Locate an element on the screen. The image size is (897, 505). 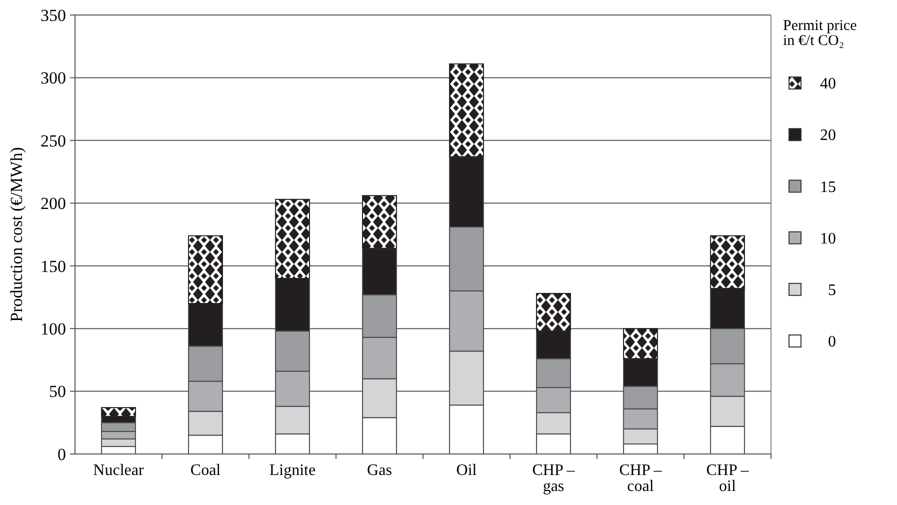
x-tick-label: Coal is located at coordinates (206, 470).